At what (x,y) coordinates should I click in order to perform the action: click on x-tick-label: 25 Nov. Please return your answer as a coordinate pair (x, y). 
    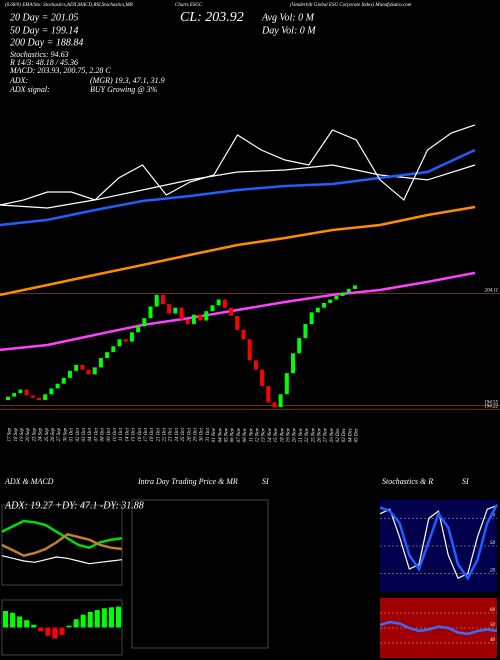
    Looking at the image, I should click on (313, 434).